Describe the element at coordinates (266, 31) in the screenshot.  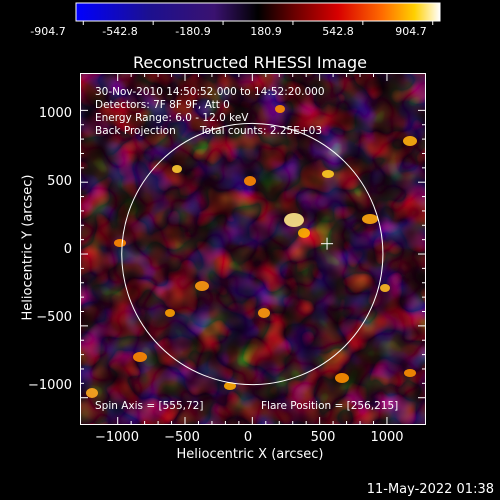
I see `colorbar-tick-label: 180.9` at that location.